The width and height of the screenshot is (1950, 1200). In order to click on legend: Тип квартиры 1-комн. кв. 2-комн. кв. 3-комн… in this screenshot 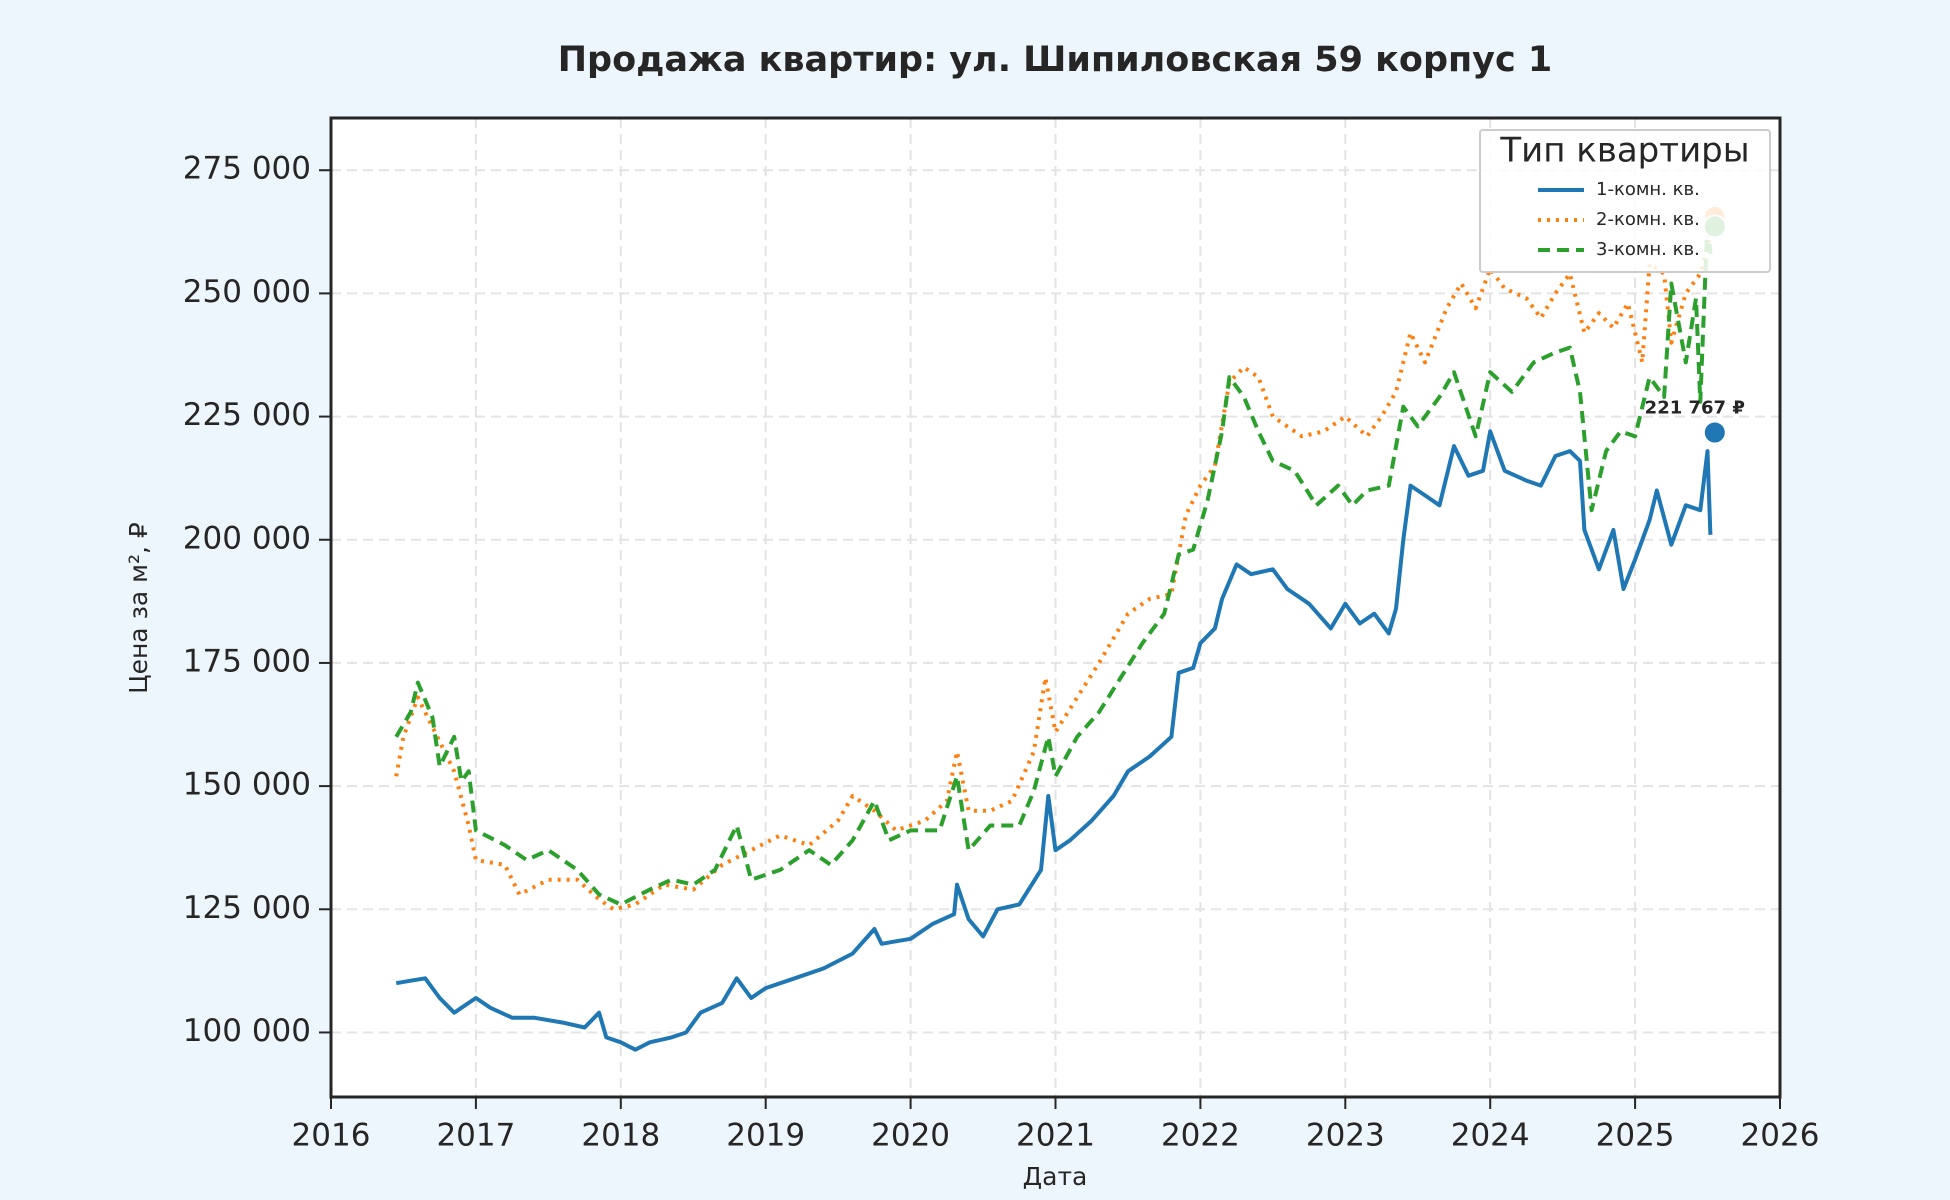, I will do `click(1625, 201)`.